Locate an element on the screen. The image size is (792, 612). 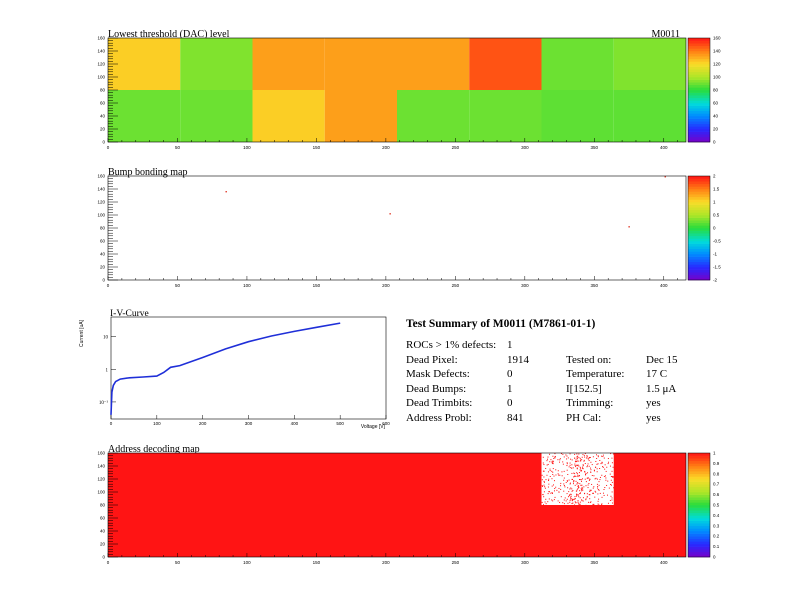
summary-value: 1914 is located at coordinates (518, 359).